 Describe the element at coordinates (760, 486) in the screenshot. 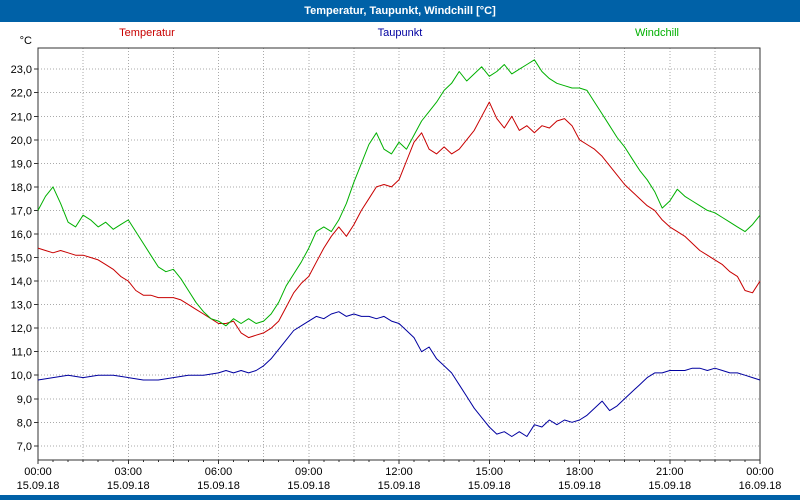

I see `svg-text: 16.09.18` at that location.